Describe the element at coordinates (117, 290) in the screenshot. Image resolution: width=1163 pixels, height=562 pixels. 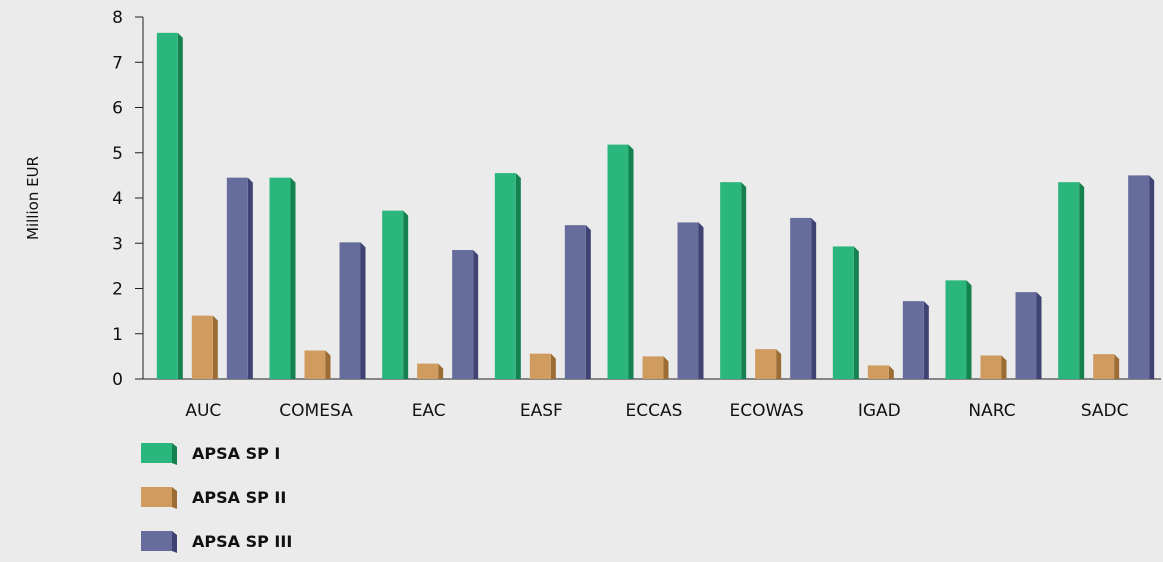
I see `y-tick-label: 2` at that location.